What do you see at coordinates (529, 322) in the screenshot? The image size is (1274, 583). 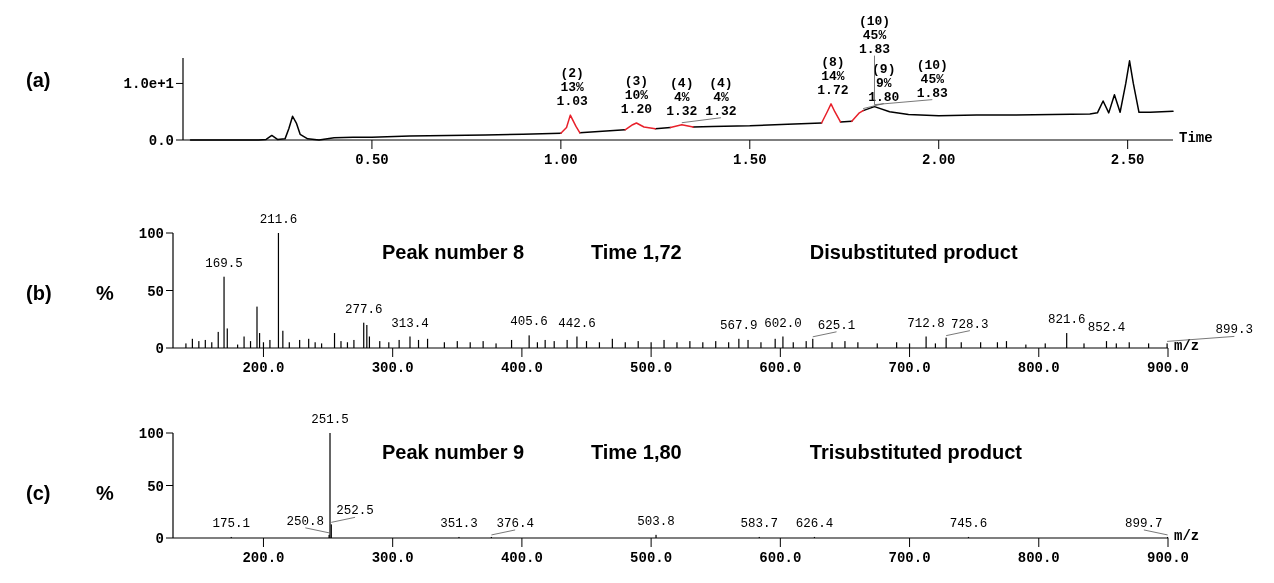 I see `annotation: 405.6` at bounding box center [529, 322].